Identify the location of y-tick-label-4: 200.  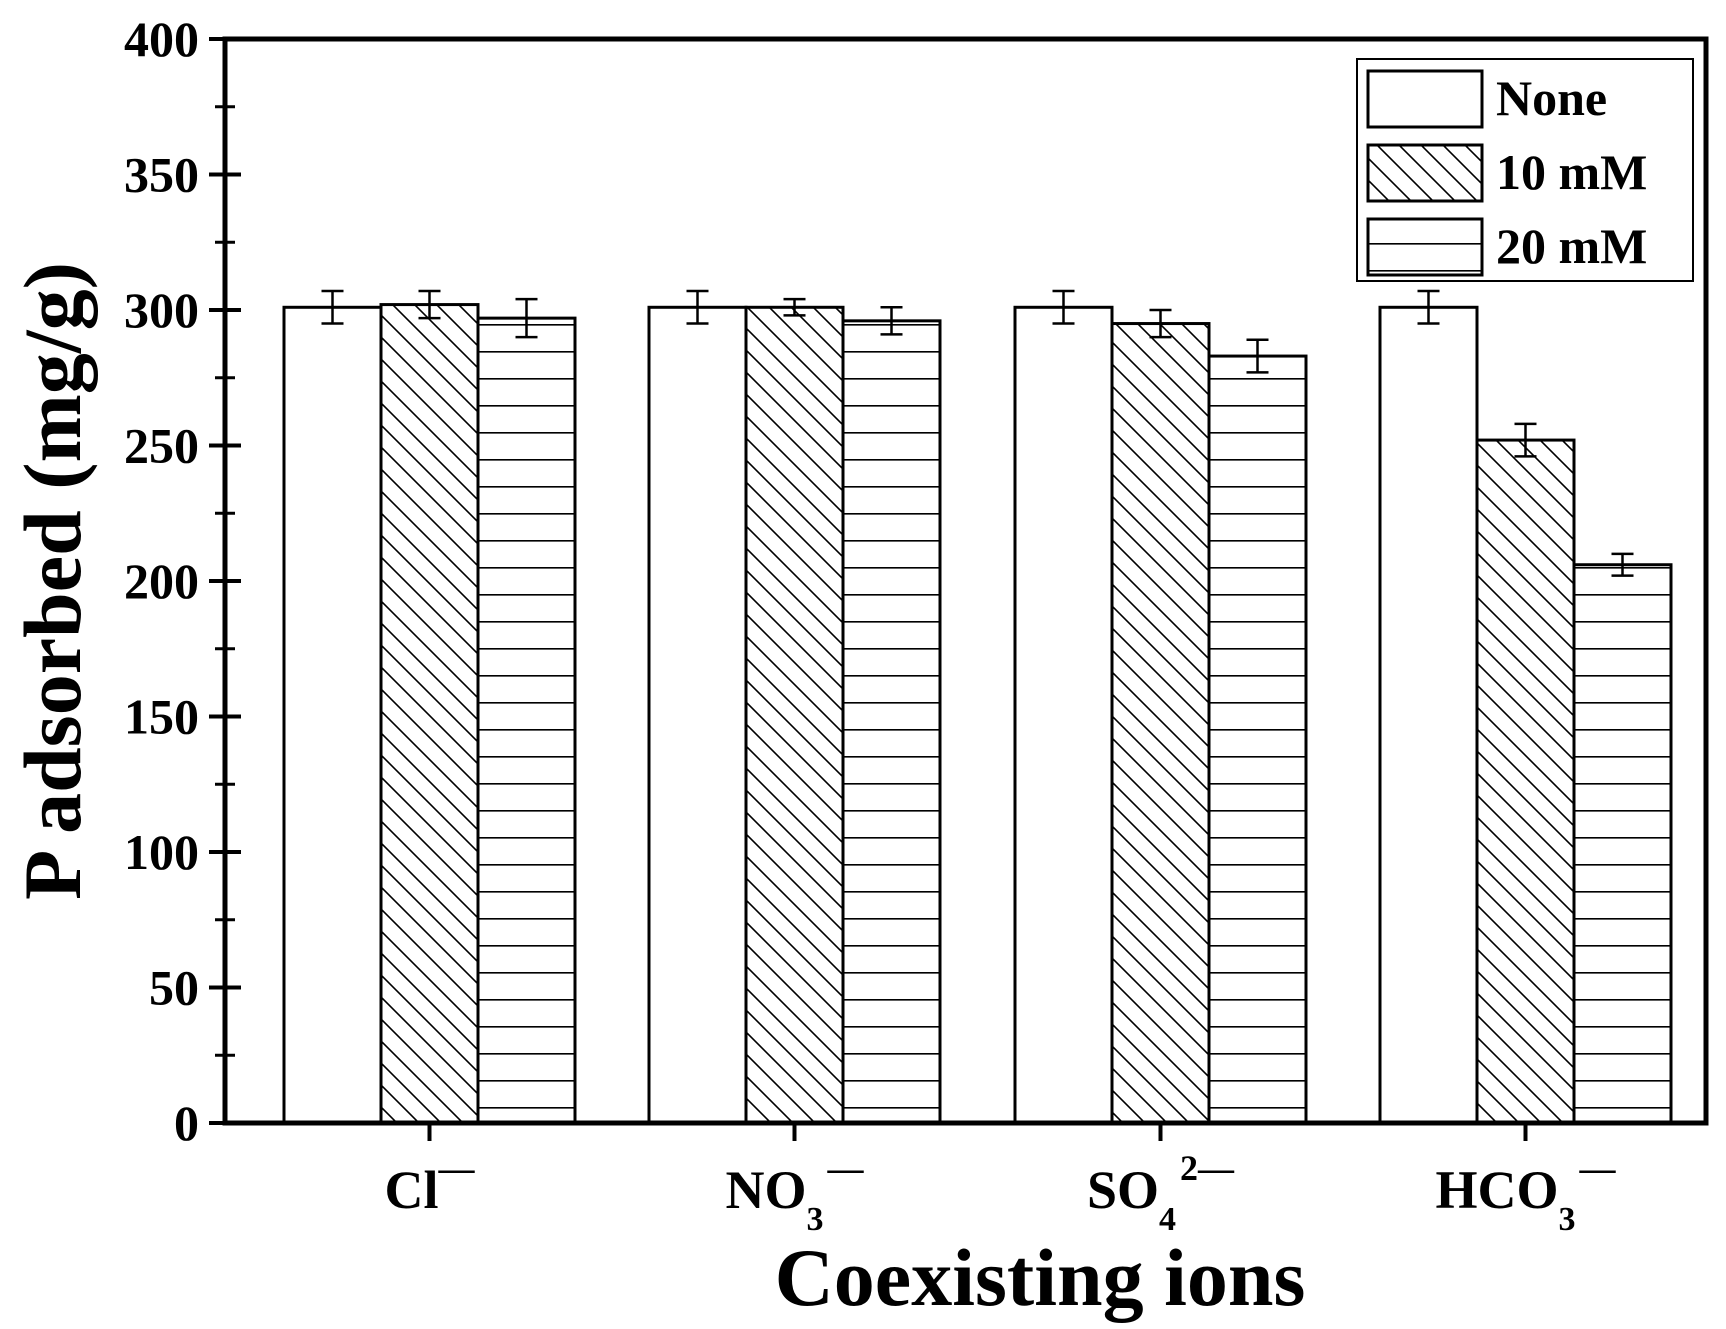
(161, 581).